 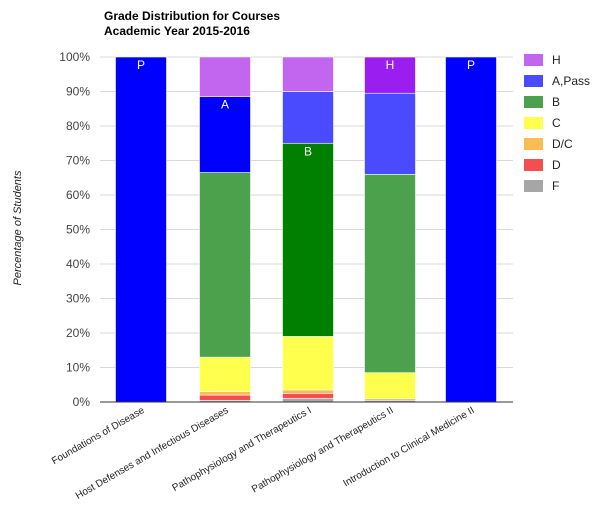 I want to click on legend-label: C, so click(x=556, y=123).